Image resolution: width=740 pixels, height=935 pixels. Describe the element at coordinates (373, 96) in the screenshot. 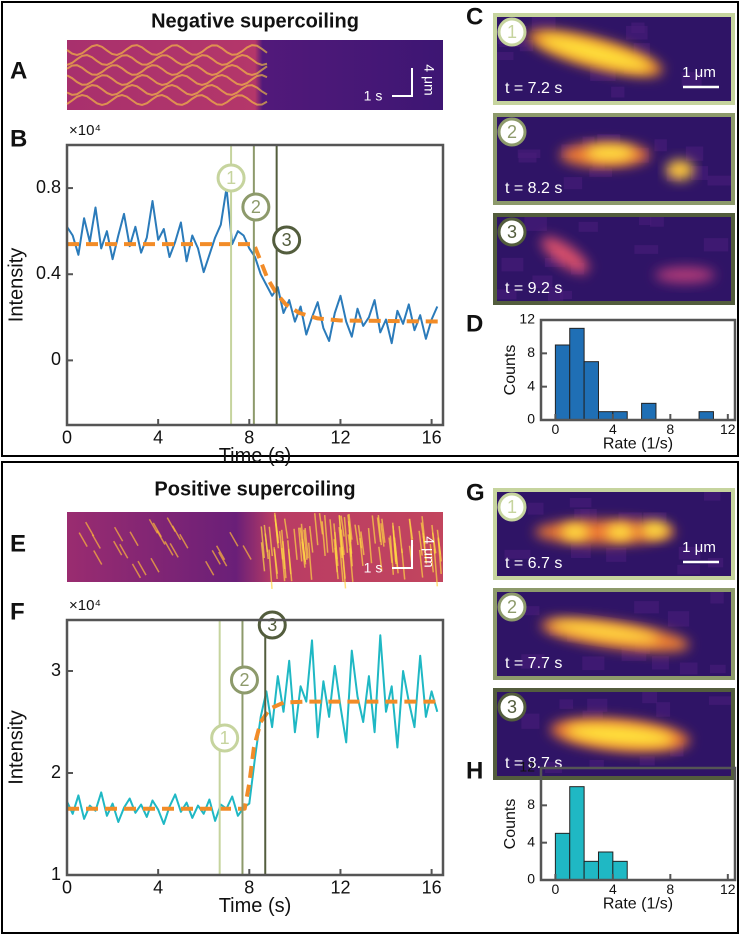

I see `scale-label: 1 s` at that location.